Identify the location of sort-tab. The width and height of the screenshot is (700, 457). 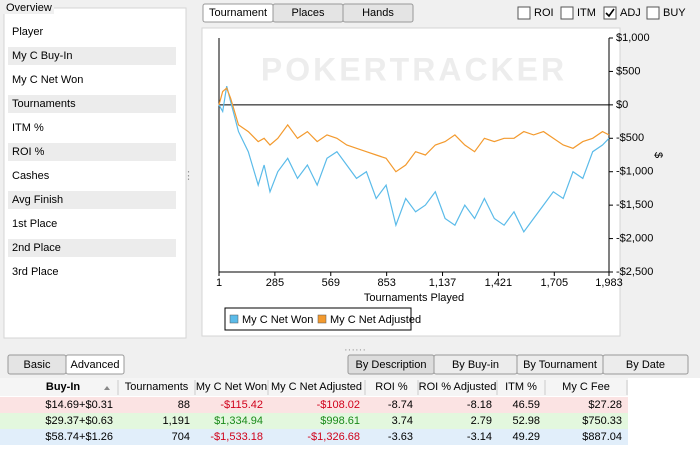
(645, 364).